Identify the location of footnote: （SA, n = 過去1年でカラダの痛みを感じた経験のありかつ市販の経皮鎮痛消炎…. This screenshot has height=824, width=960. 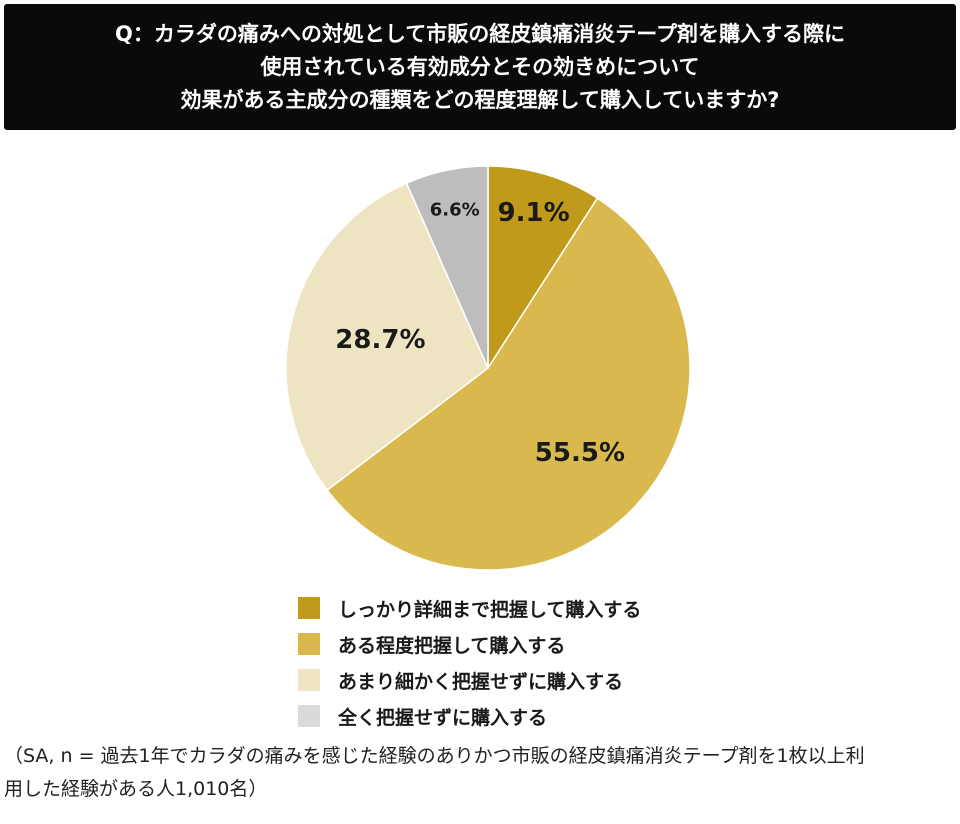
(479, 773).